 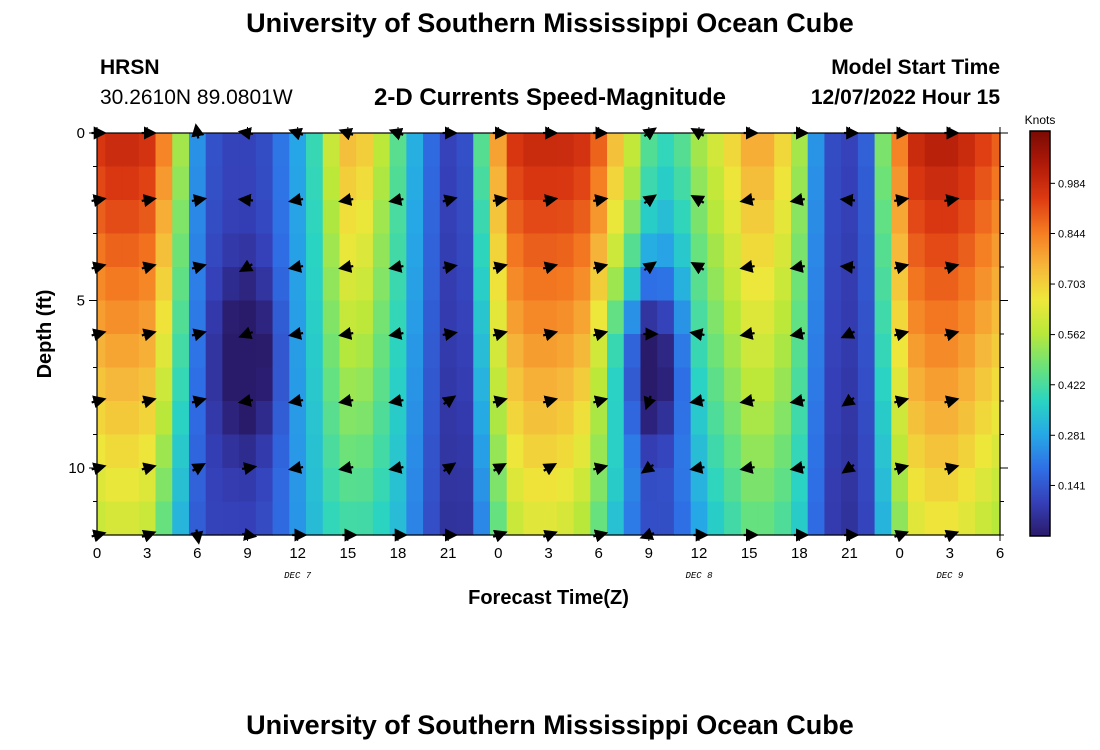 What do you see at coordinates (1055, 325) in the screenshot?
I see `colorbar: 0.141 0.281 0.422 0.562 0.703 0.844 0.984 Knots` at bounding box center [1055, 325].